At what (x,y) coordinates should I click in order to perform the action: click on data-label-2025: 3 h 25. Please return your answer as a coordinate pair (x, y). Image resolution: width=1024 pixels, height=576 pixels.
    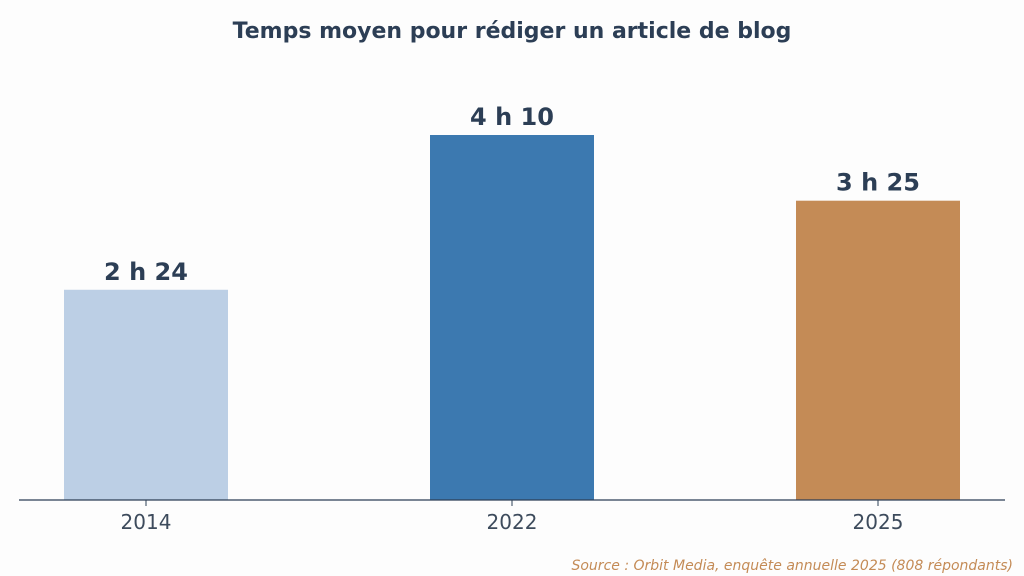
    Looking at the image, I should click on (878, 183).